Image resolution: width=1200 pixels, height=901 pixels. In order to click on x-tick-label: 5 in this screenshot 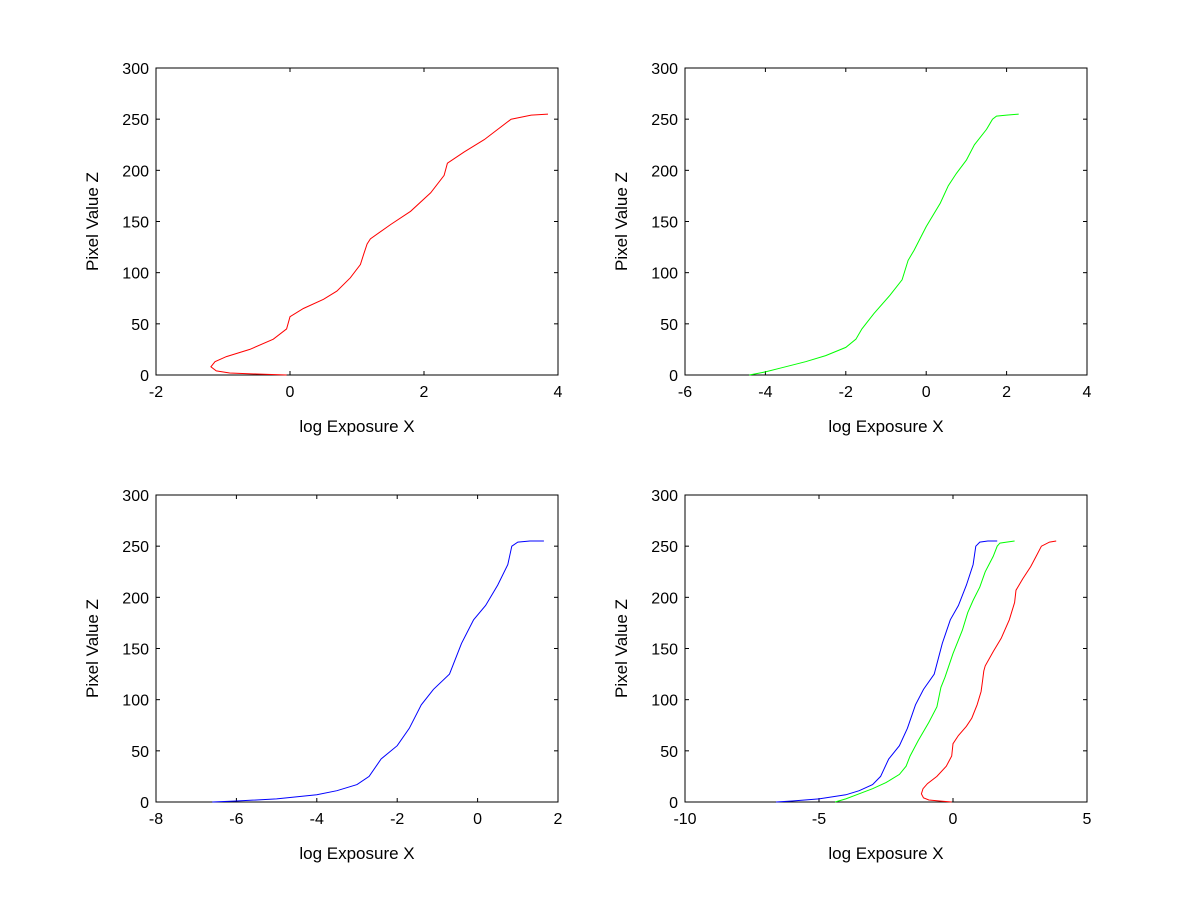, I will do `click(1087, 819)`.